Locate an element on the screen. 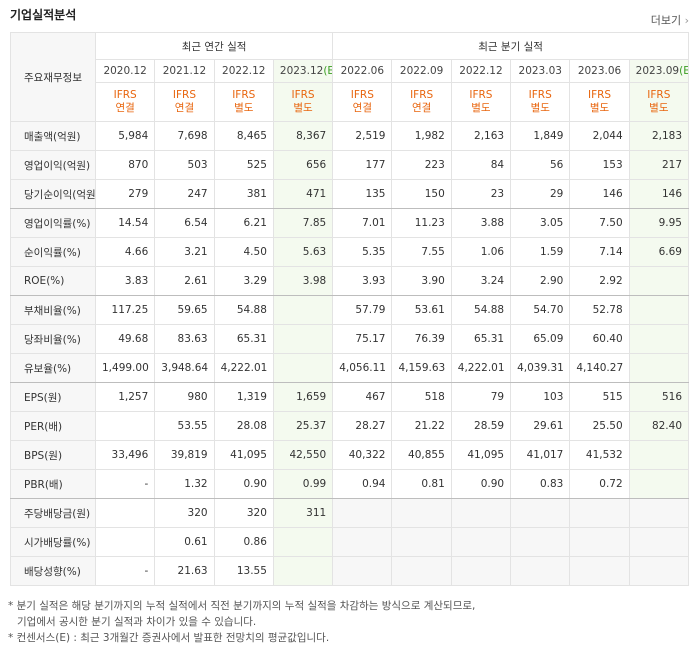 The image size is (699, 652). cell: 1,659 is located at coordinates (303, 397).